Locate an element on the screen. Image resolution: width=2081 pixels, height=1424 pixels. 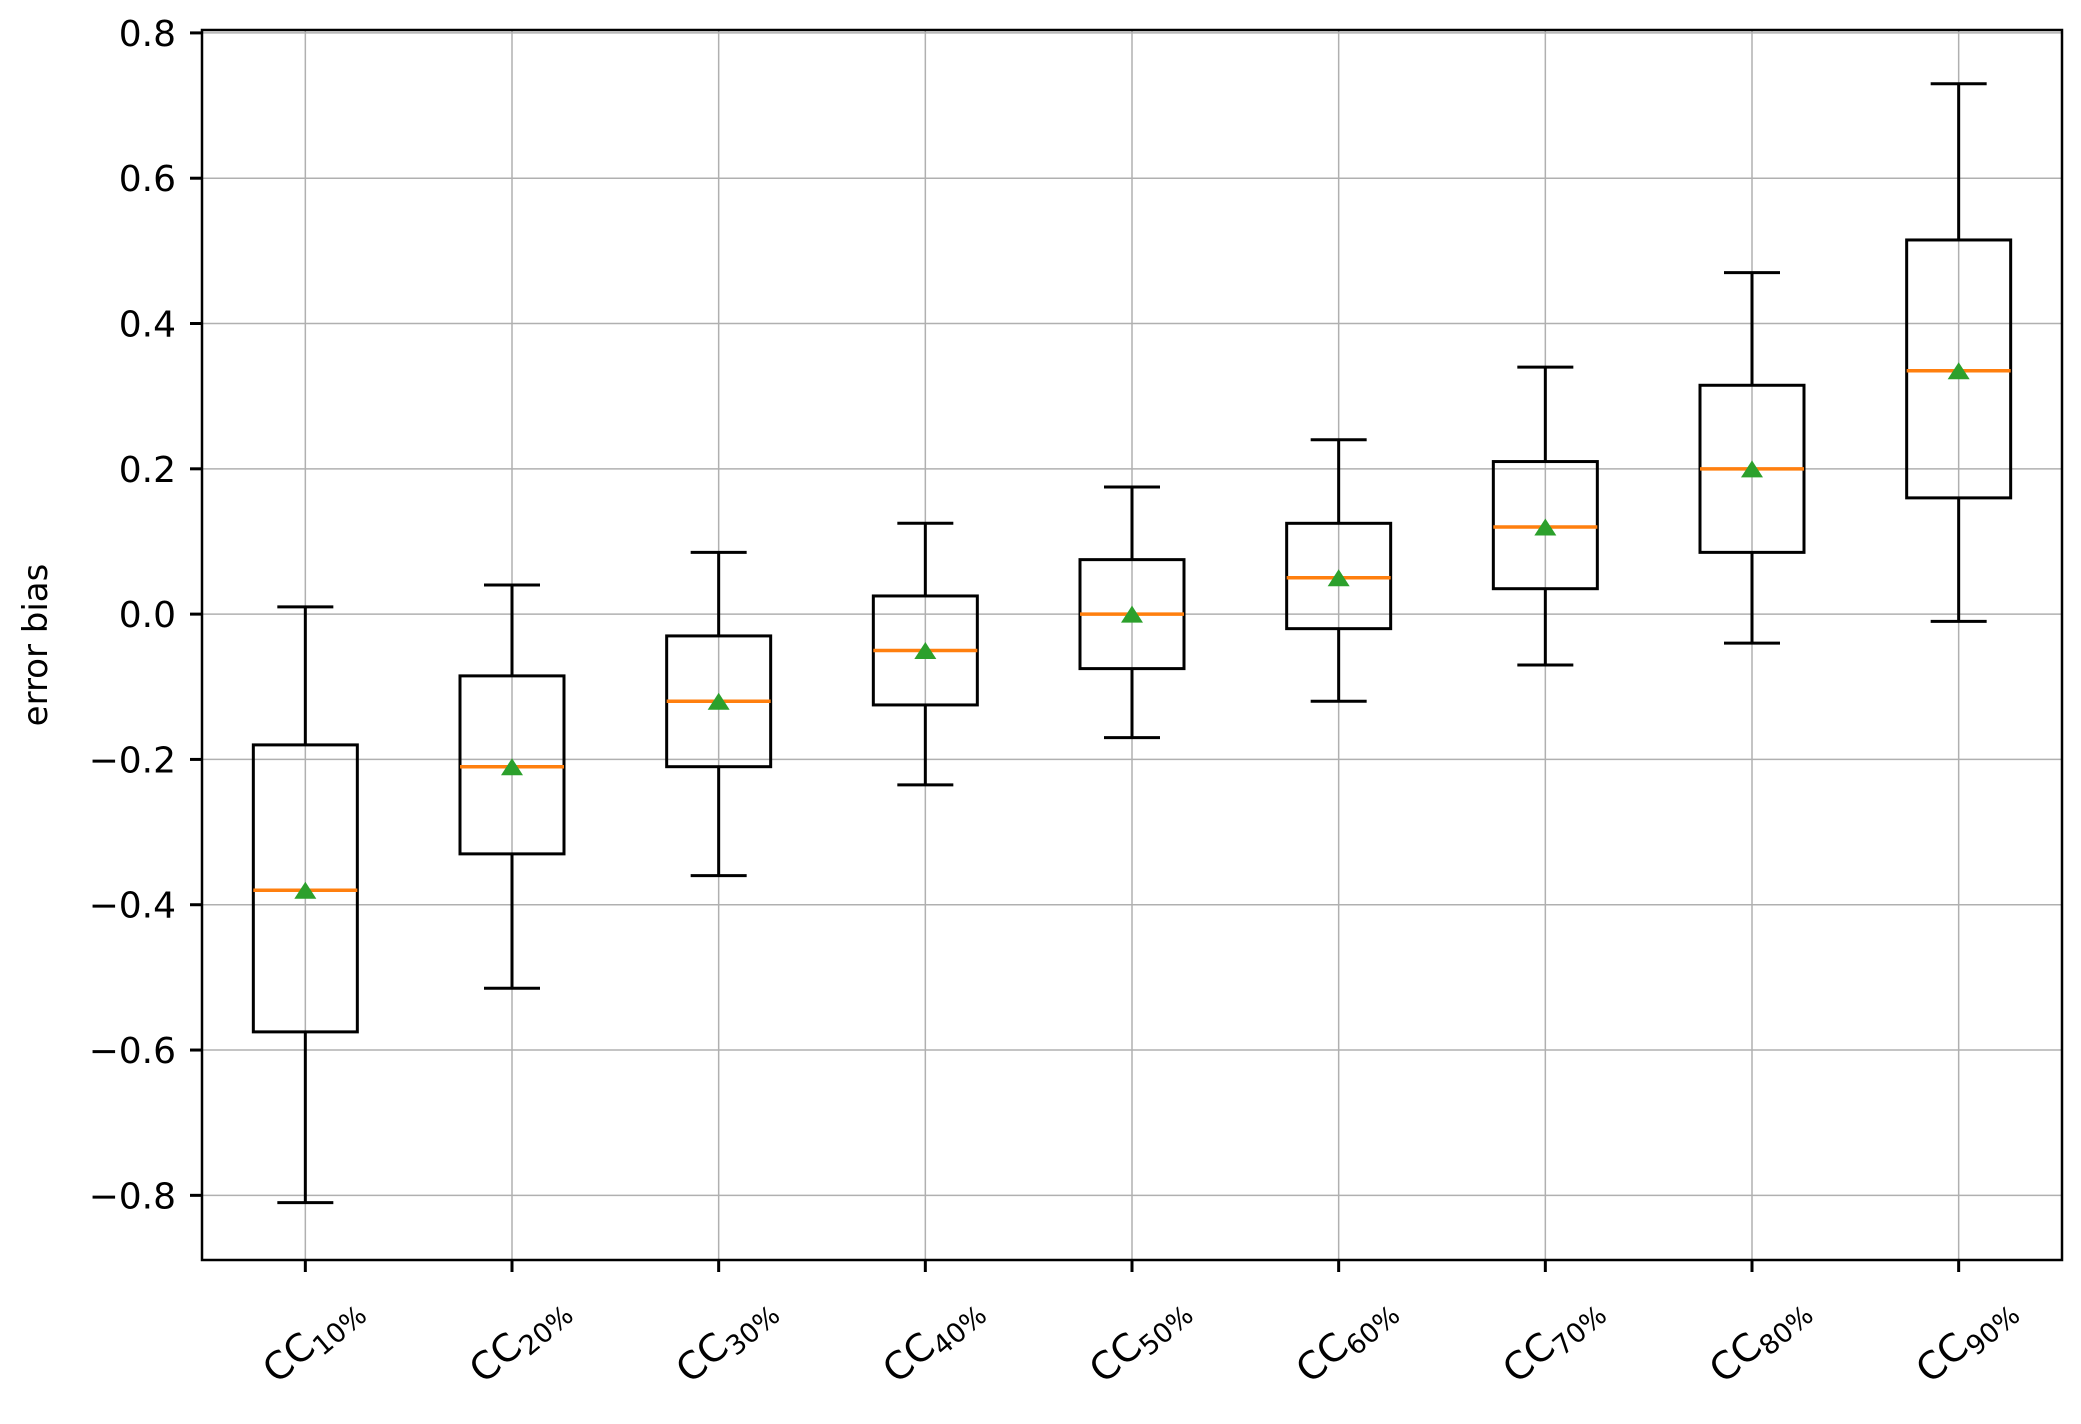
y-tick-label: 0.6 is located at coordinates (147, 179).